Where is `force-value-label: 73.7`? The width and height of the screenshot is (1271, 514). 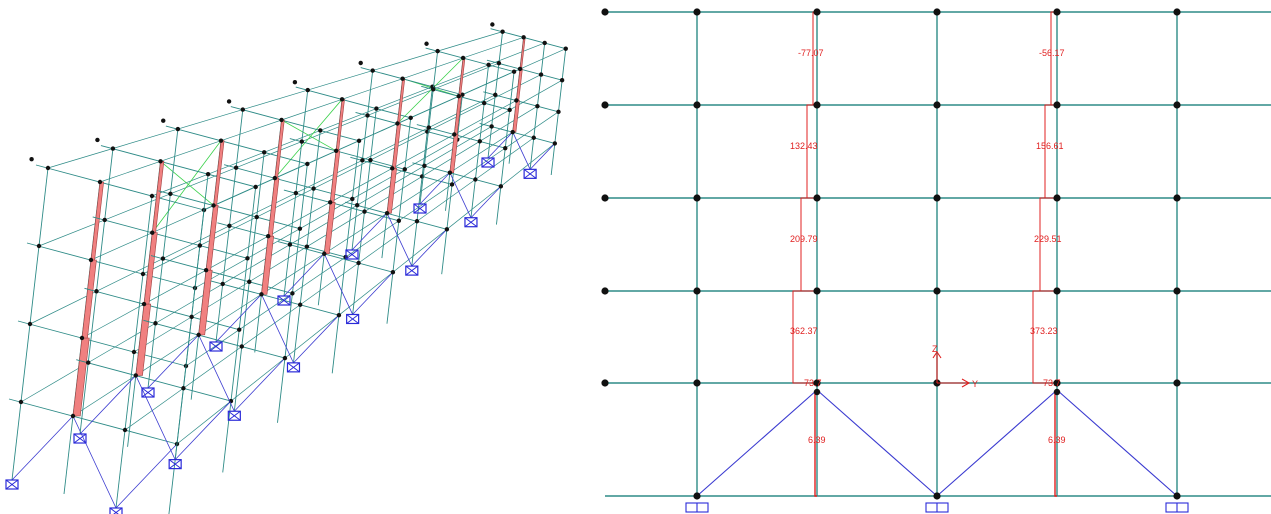
force-value-label: 73.7 is located at coordinates (813, 383).